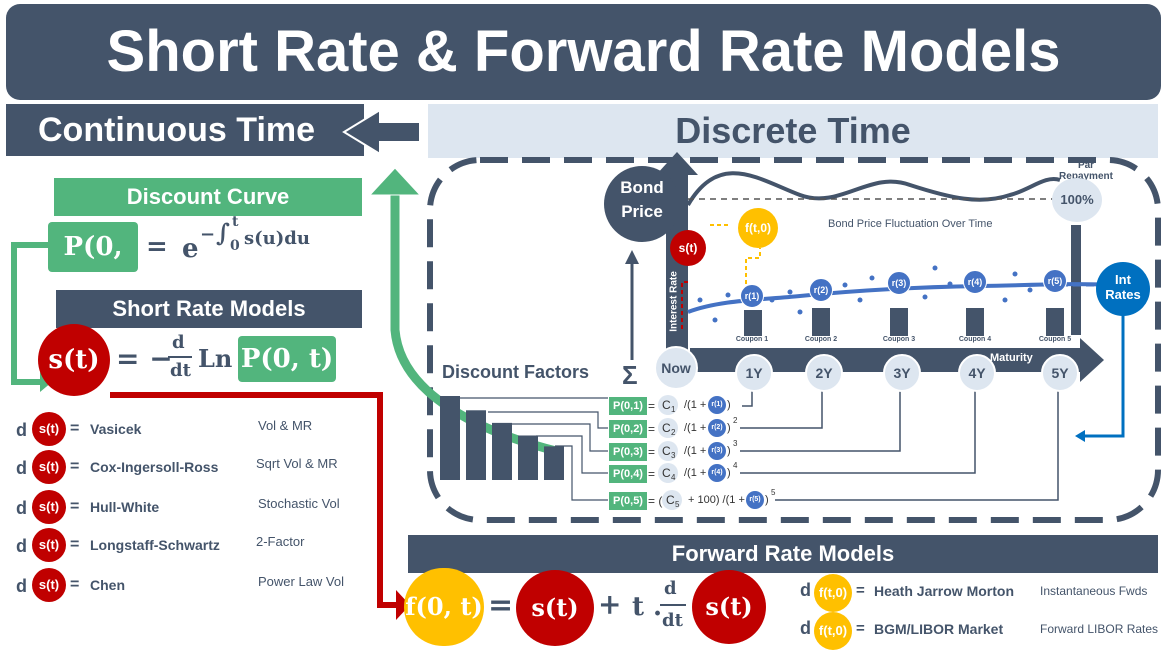 The width and height of the screenshot is (1167, 650). Describe the element at coordinates (754, 373) in the screenshot. I see `time-node: 1Y` at that location.